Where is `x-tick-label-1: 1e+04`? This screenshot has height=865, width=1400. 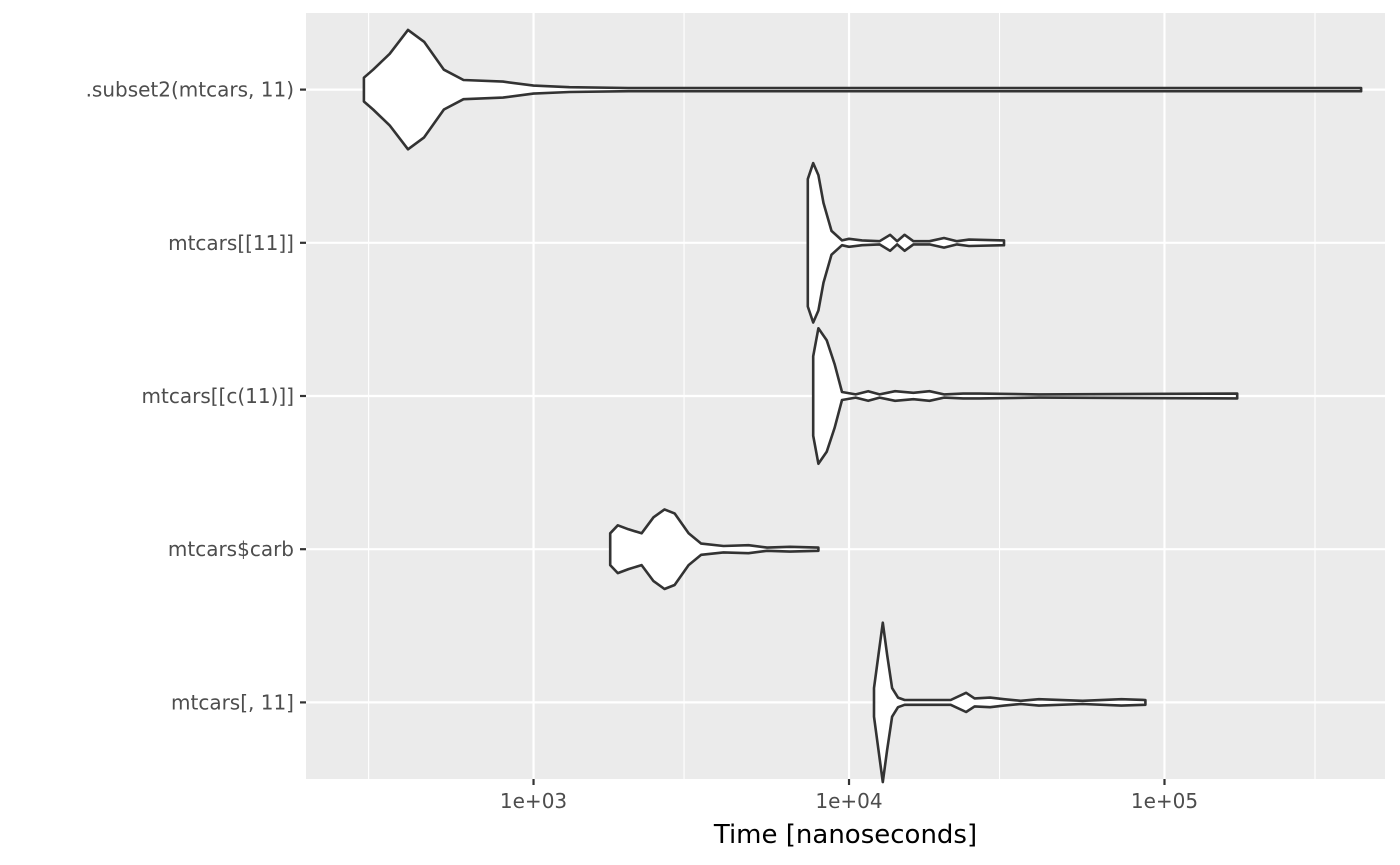 x-tick-label-1: 1e+04 is located at coordinates (848, 801).